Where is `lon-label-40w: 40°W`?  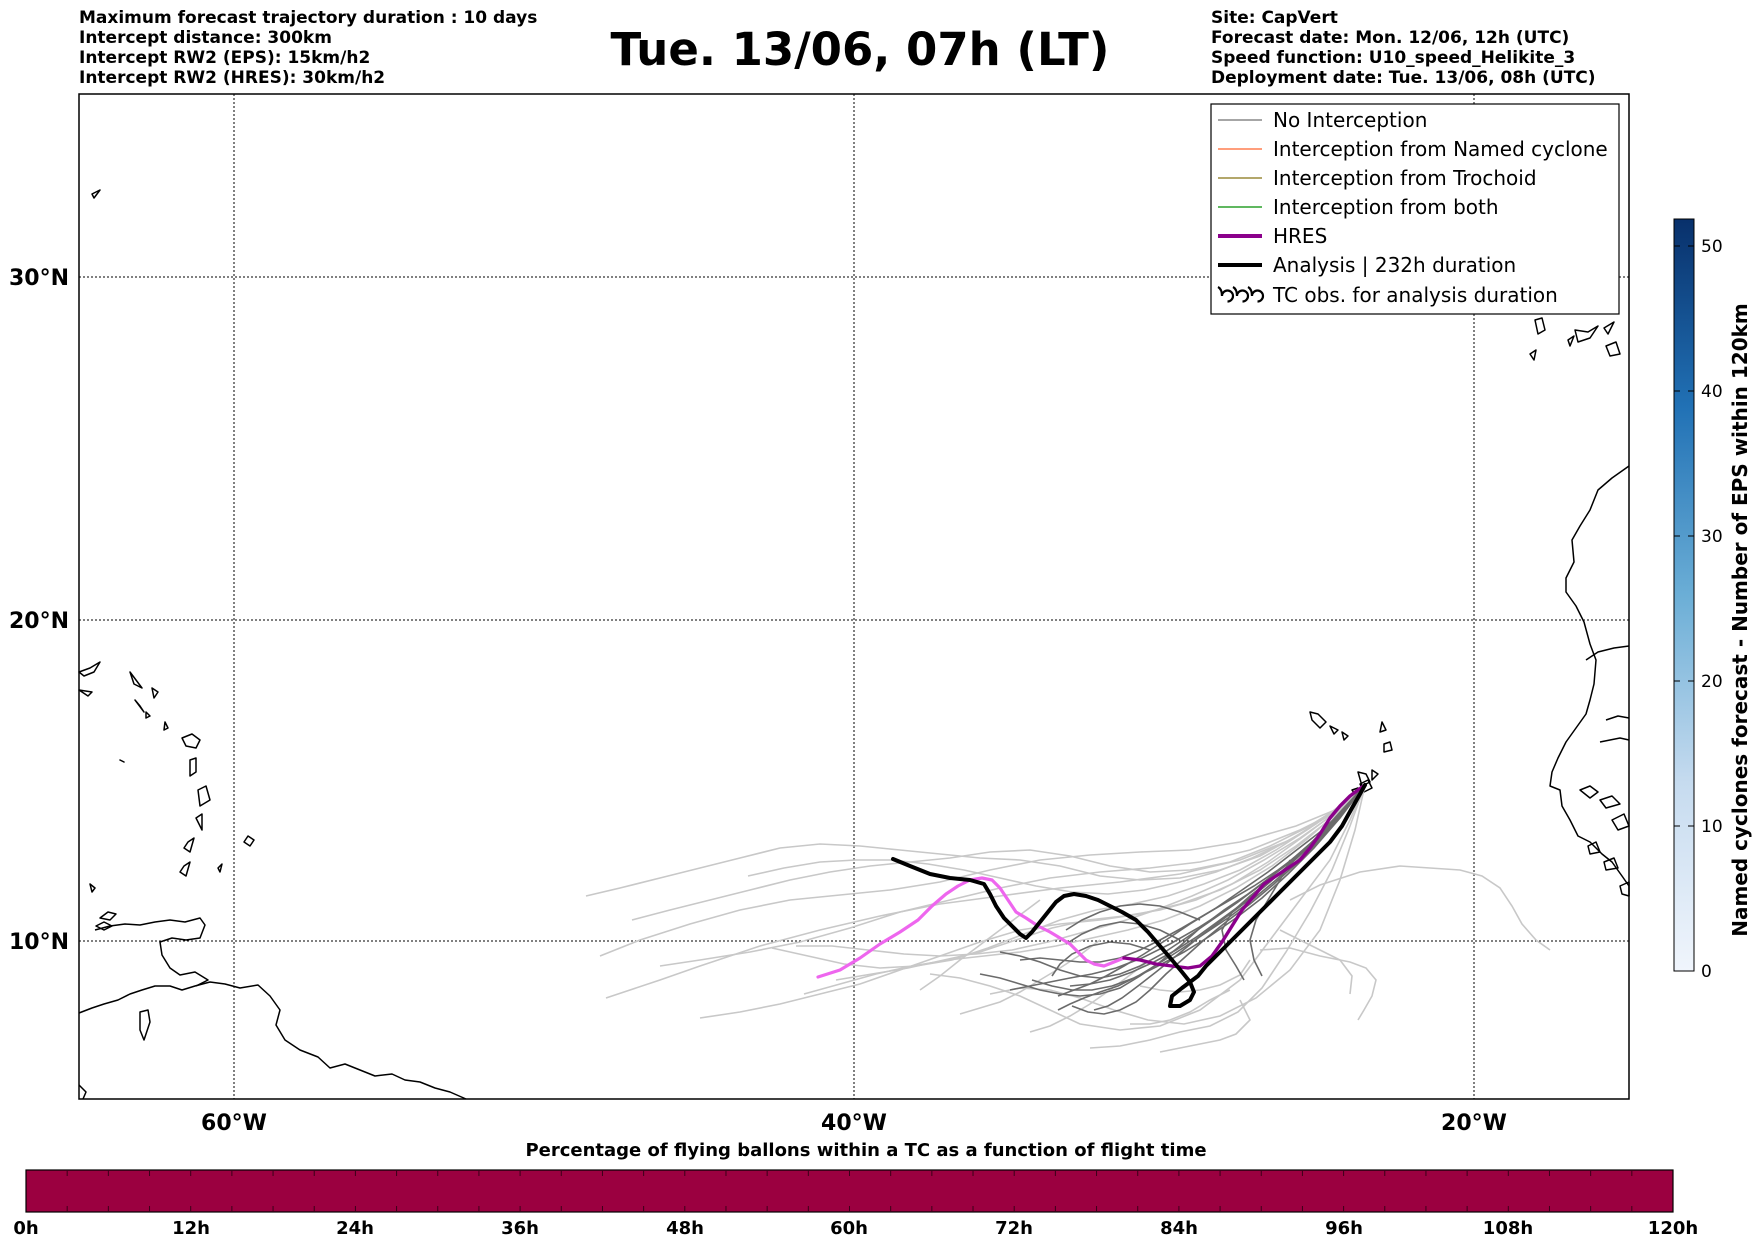 lon-label-40w: 40°W is located at coordinates (854, 1123).